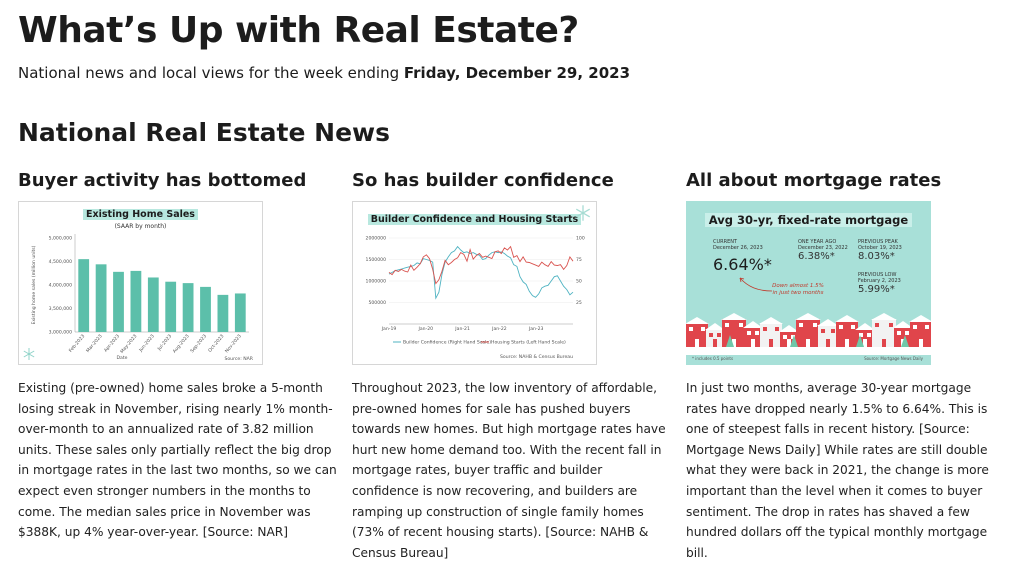 The width and height of the screenshot is (1019, 585). I want to click on mortgage-card-title-text: Avg 30-yr, fixed-rate mortgage, so click(808, 220).